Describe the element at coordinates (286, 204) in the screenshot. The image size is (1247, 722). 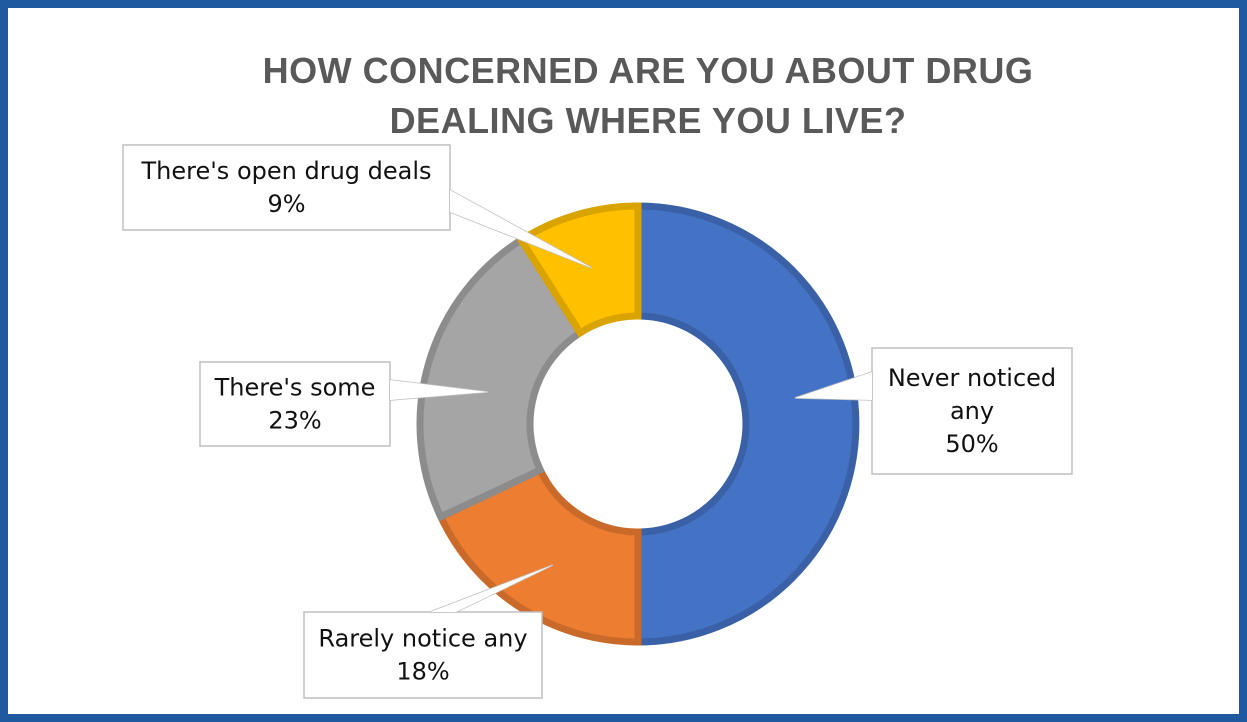
I see `slice-value-label-3: 9%` at that location.